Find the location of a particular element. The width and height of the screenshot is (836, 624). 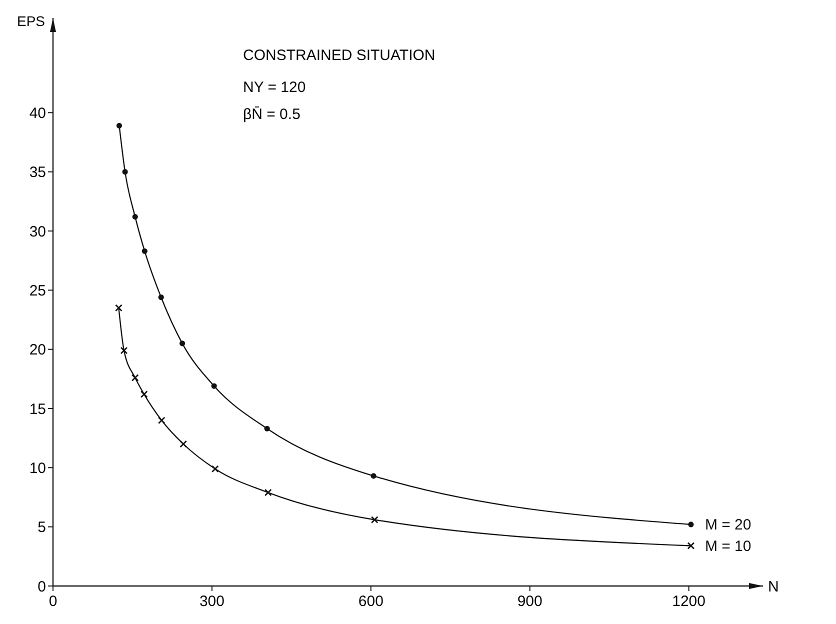

y-tick-label: 25 is located at coordinates (37, 291).